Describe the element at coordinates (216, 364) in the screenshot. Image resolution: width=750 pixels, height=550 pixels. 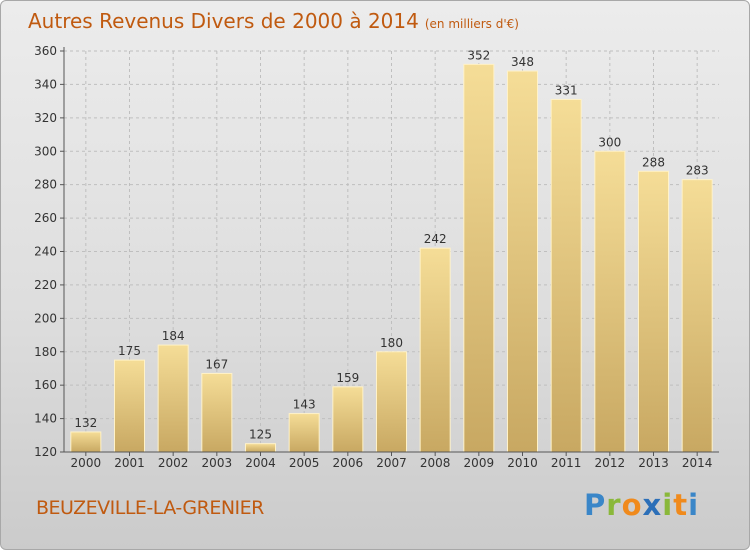
I see `value-label-2003: 167` at that location.